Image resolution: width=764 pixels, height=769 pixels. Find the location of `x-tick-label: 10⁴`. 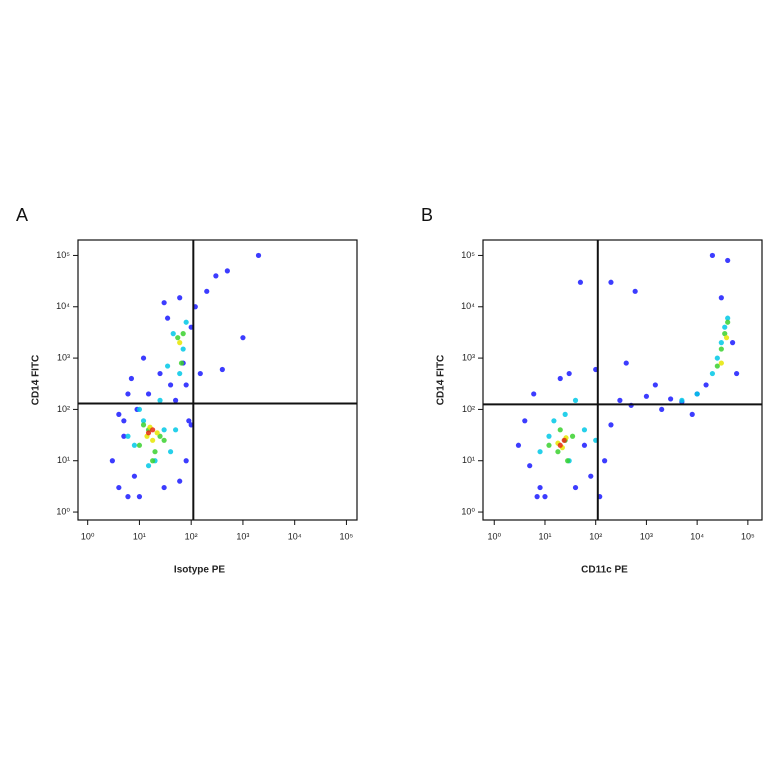

x-tick-label: 10⁴ is located at coordinates (295, 536).